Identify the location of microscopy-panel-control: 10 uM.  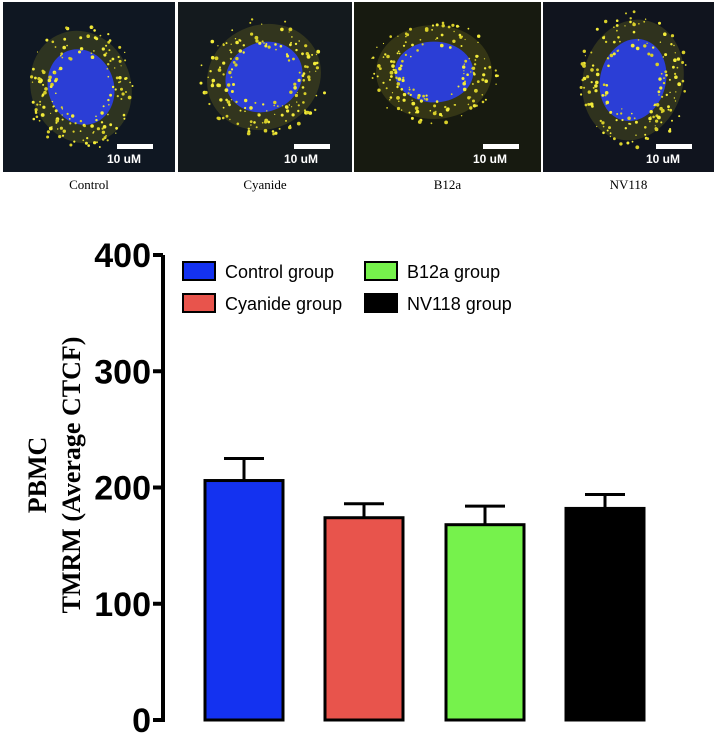
(89, 87).